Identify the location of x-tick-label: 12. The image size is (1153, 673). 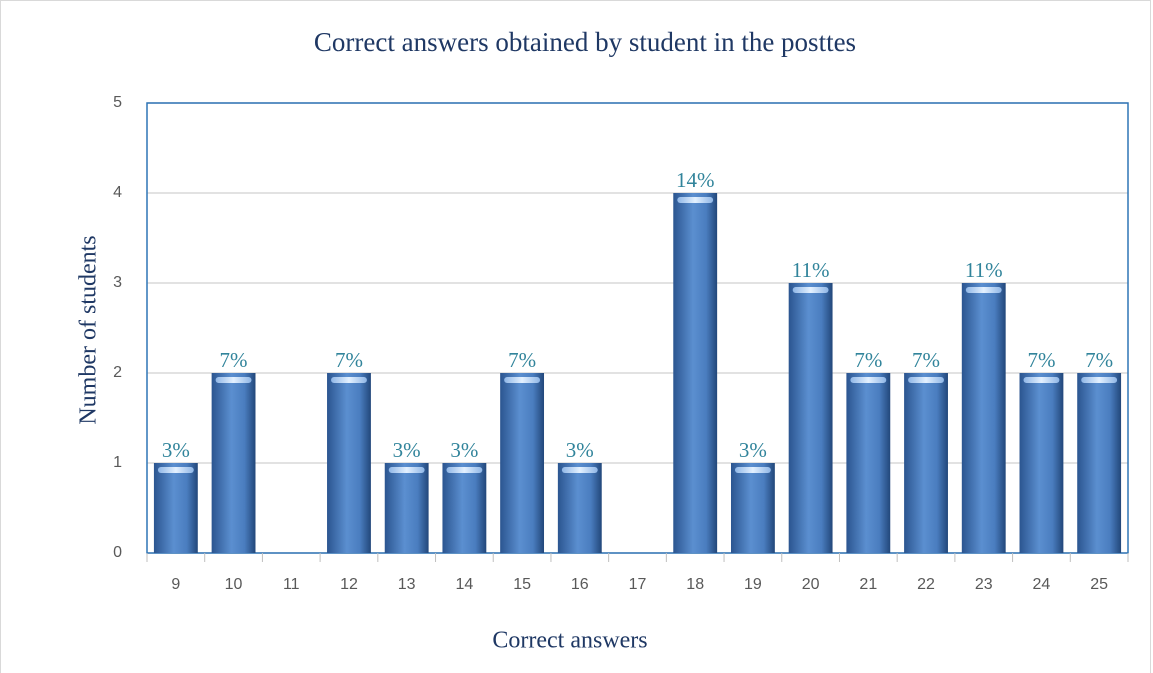
(349, 584).